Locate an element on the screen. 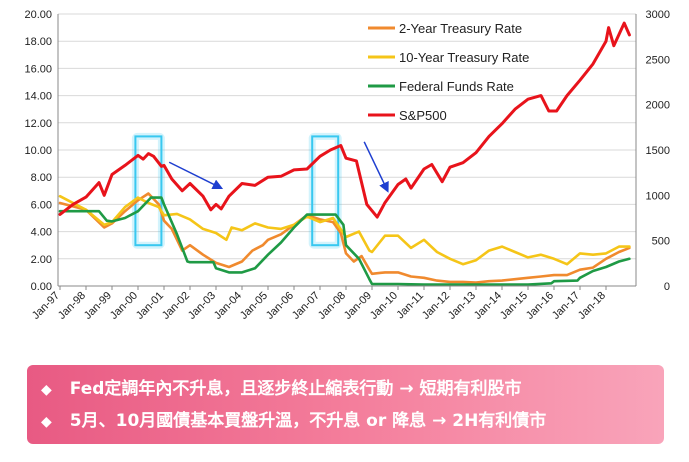  y-left-tick-label: 2.00 is located at coordinates (41, 260).